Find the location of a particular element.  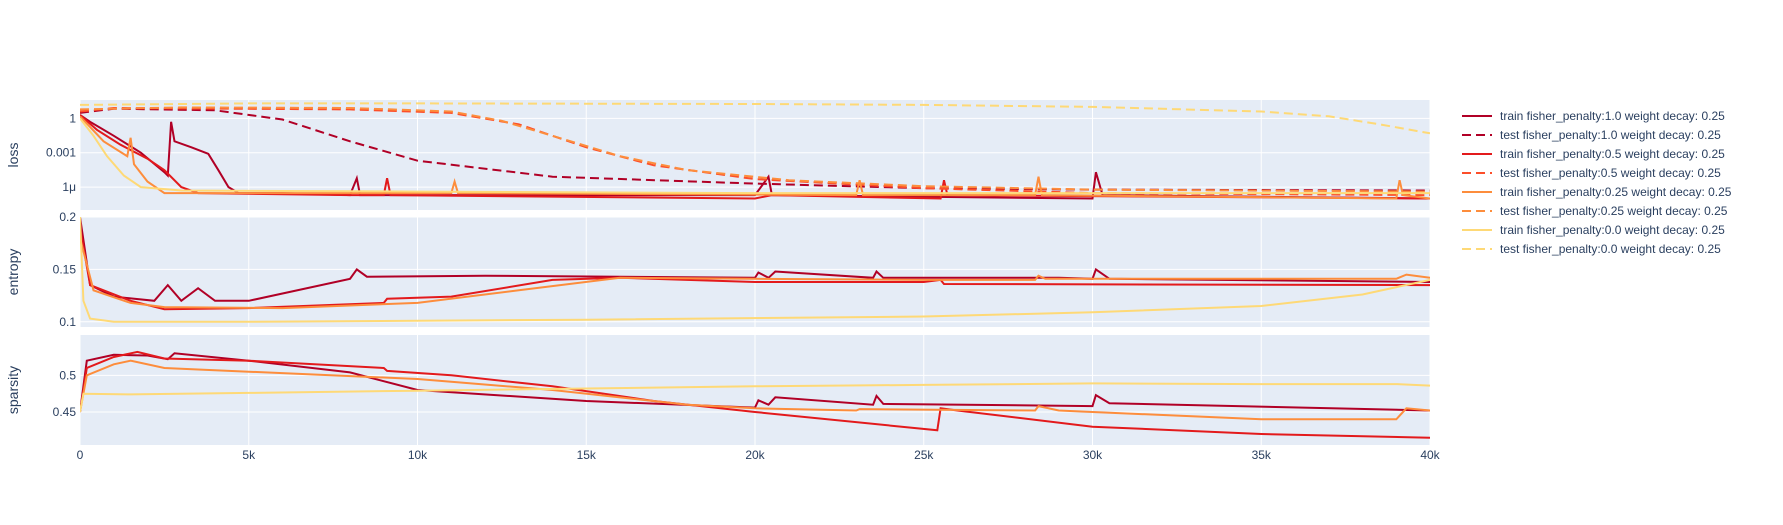

x-tick-label: 10k is located at coordinates (418, 455).